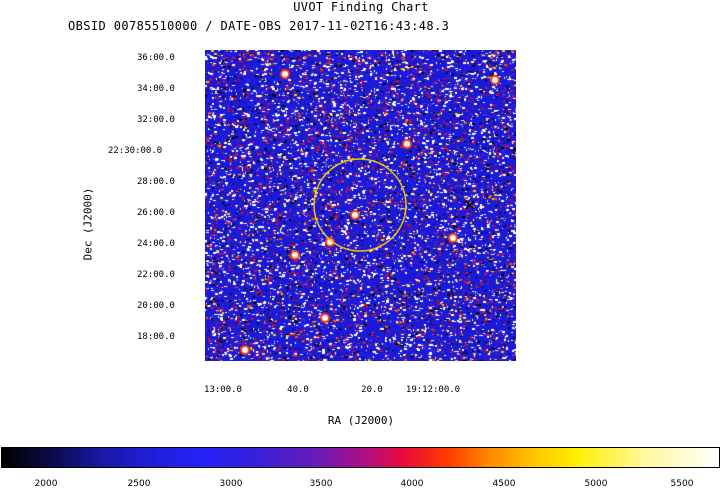  I want to click on overlay, so click(394, 205).